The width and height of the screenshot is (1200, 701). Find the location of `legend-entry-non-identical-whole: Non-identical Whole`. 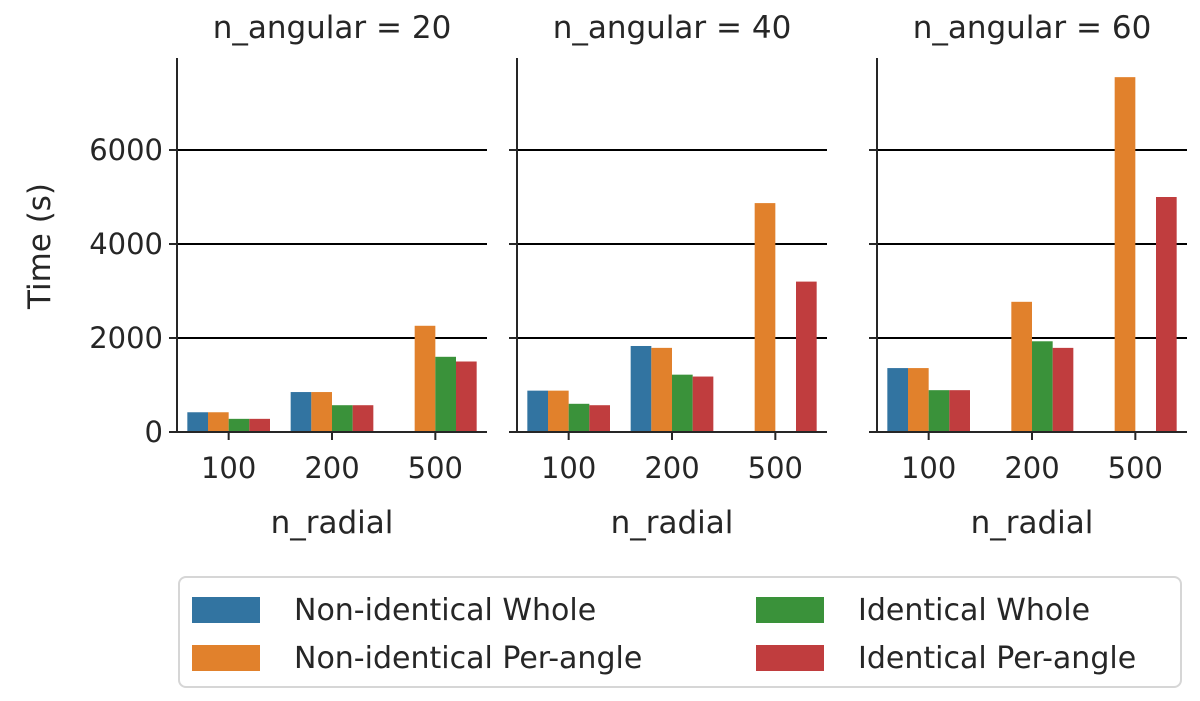

legend-entry-non-identical-whole: Non-identical Whole is located at coordinates (394, 610).